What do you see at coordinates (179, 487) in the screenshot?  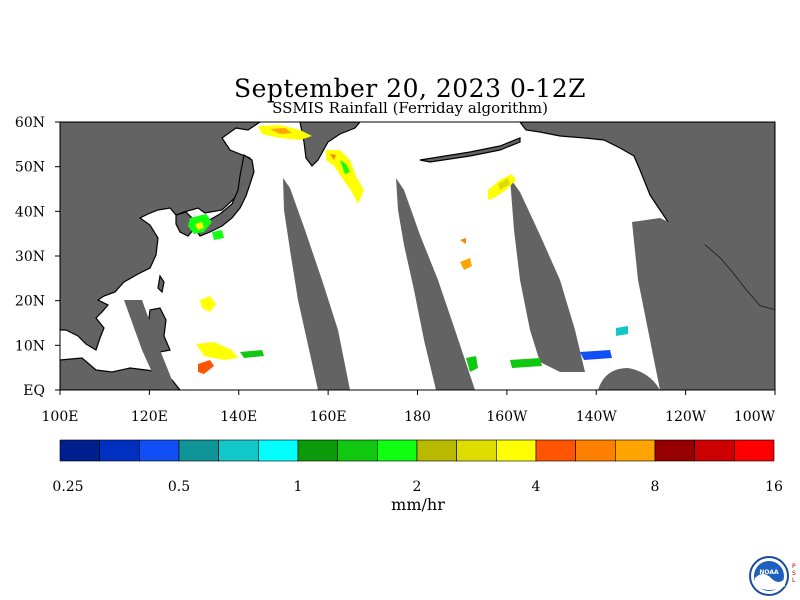 I see `colorbar-tick-label: 0.5` at bounding box center [179, 487].